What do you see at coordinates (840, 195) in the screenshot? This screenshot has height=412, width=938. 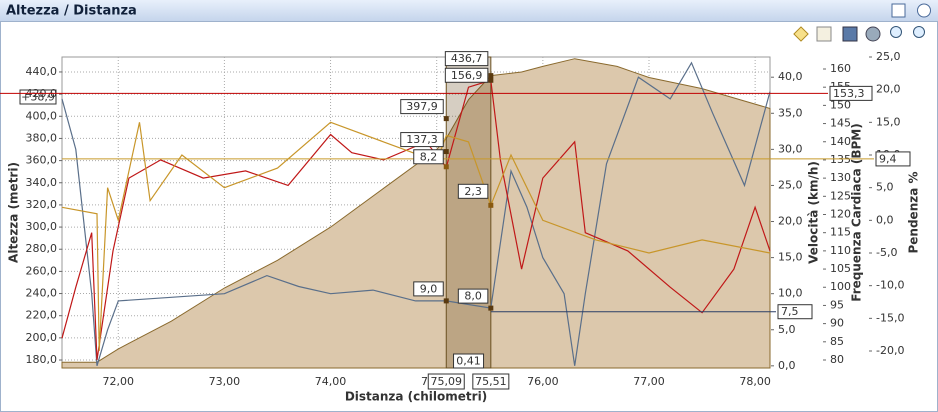 I see `y-tick-label: 125` at bounding box center [840, 195].